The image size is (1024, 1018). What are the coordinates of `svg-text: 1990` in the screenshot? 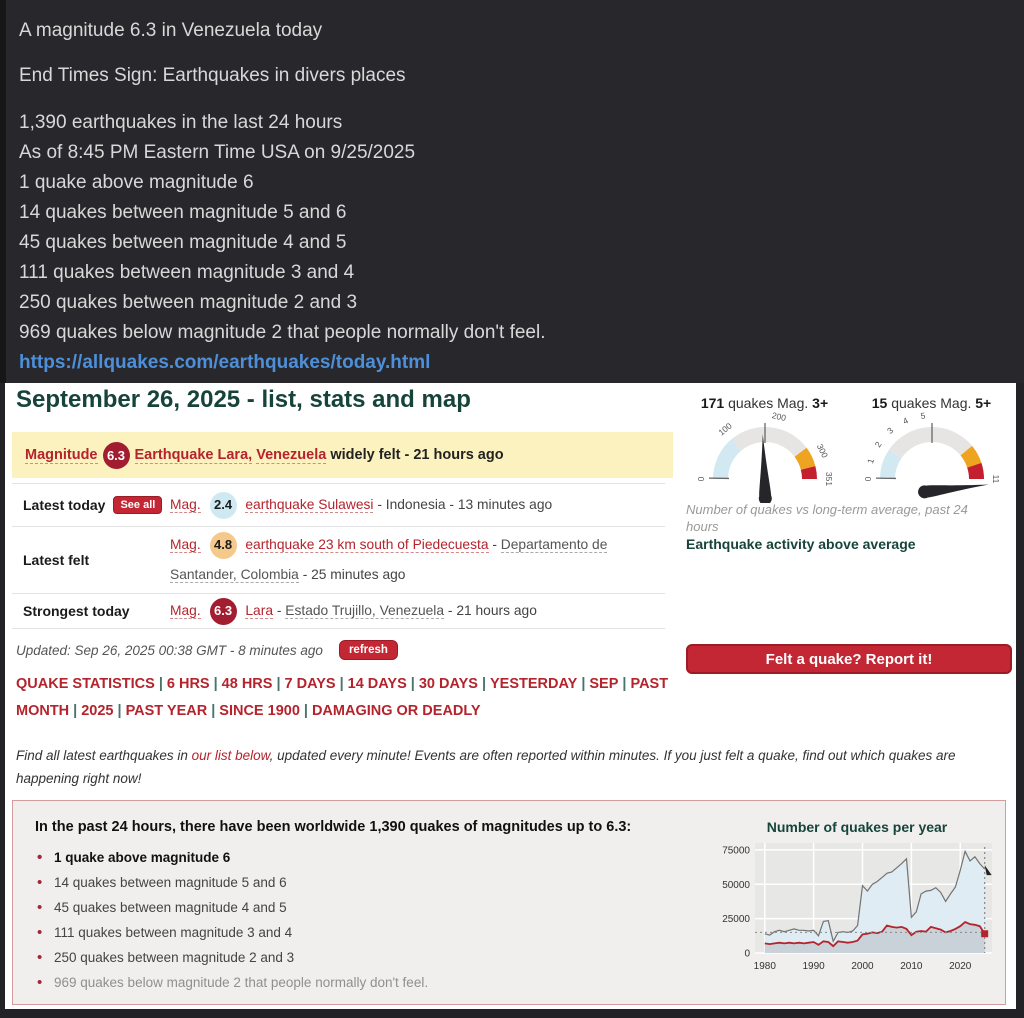 It's located at (814, 966).